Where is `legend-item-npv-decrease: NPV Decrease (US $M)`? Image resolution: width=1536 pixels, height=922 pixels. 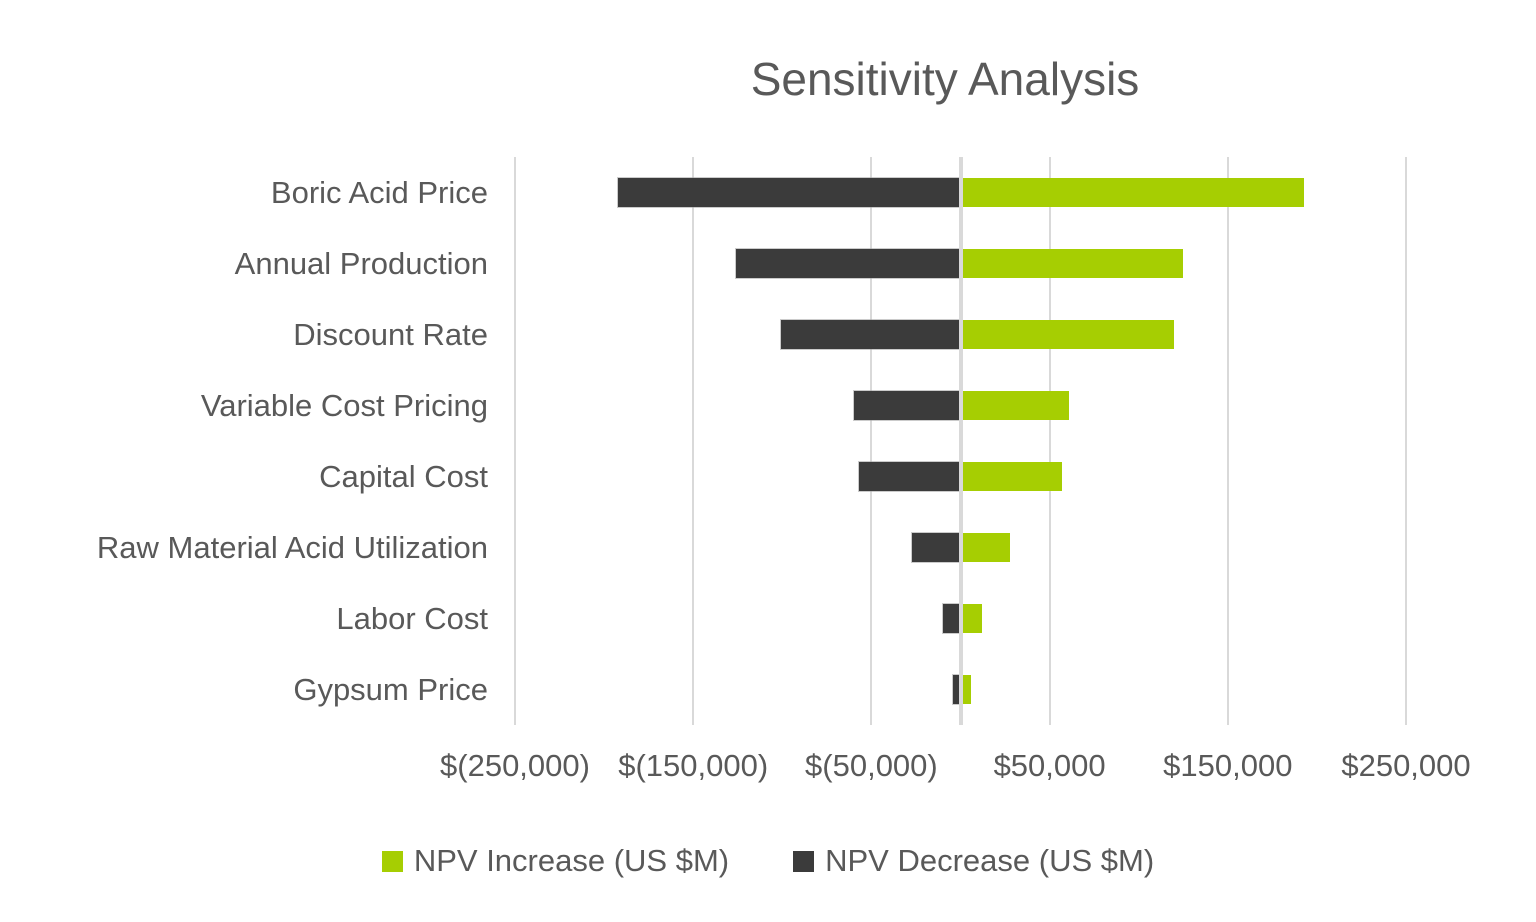 legend-item-npv-decrease: NPV Decrease (US $M) is located at coordinates (973, 861).